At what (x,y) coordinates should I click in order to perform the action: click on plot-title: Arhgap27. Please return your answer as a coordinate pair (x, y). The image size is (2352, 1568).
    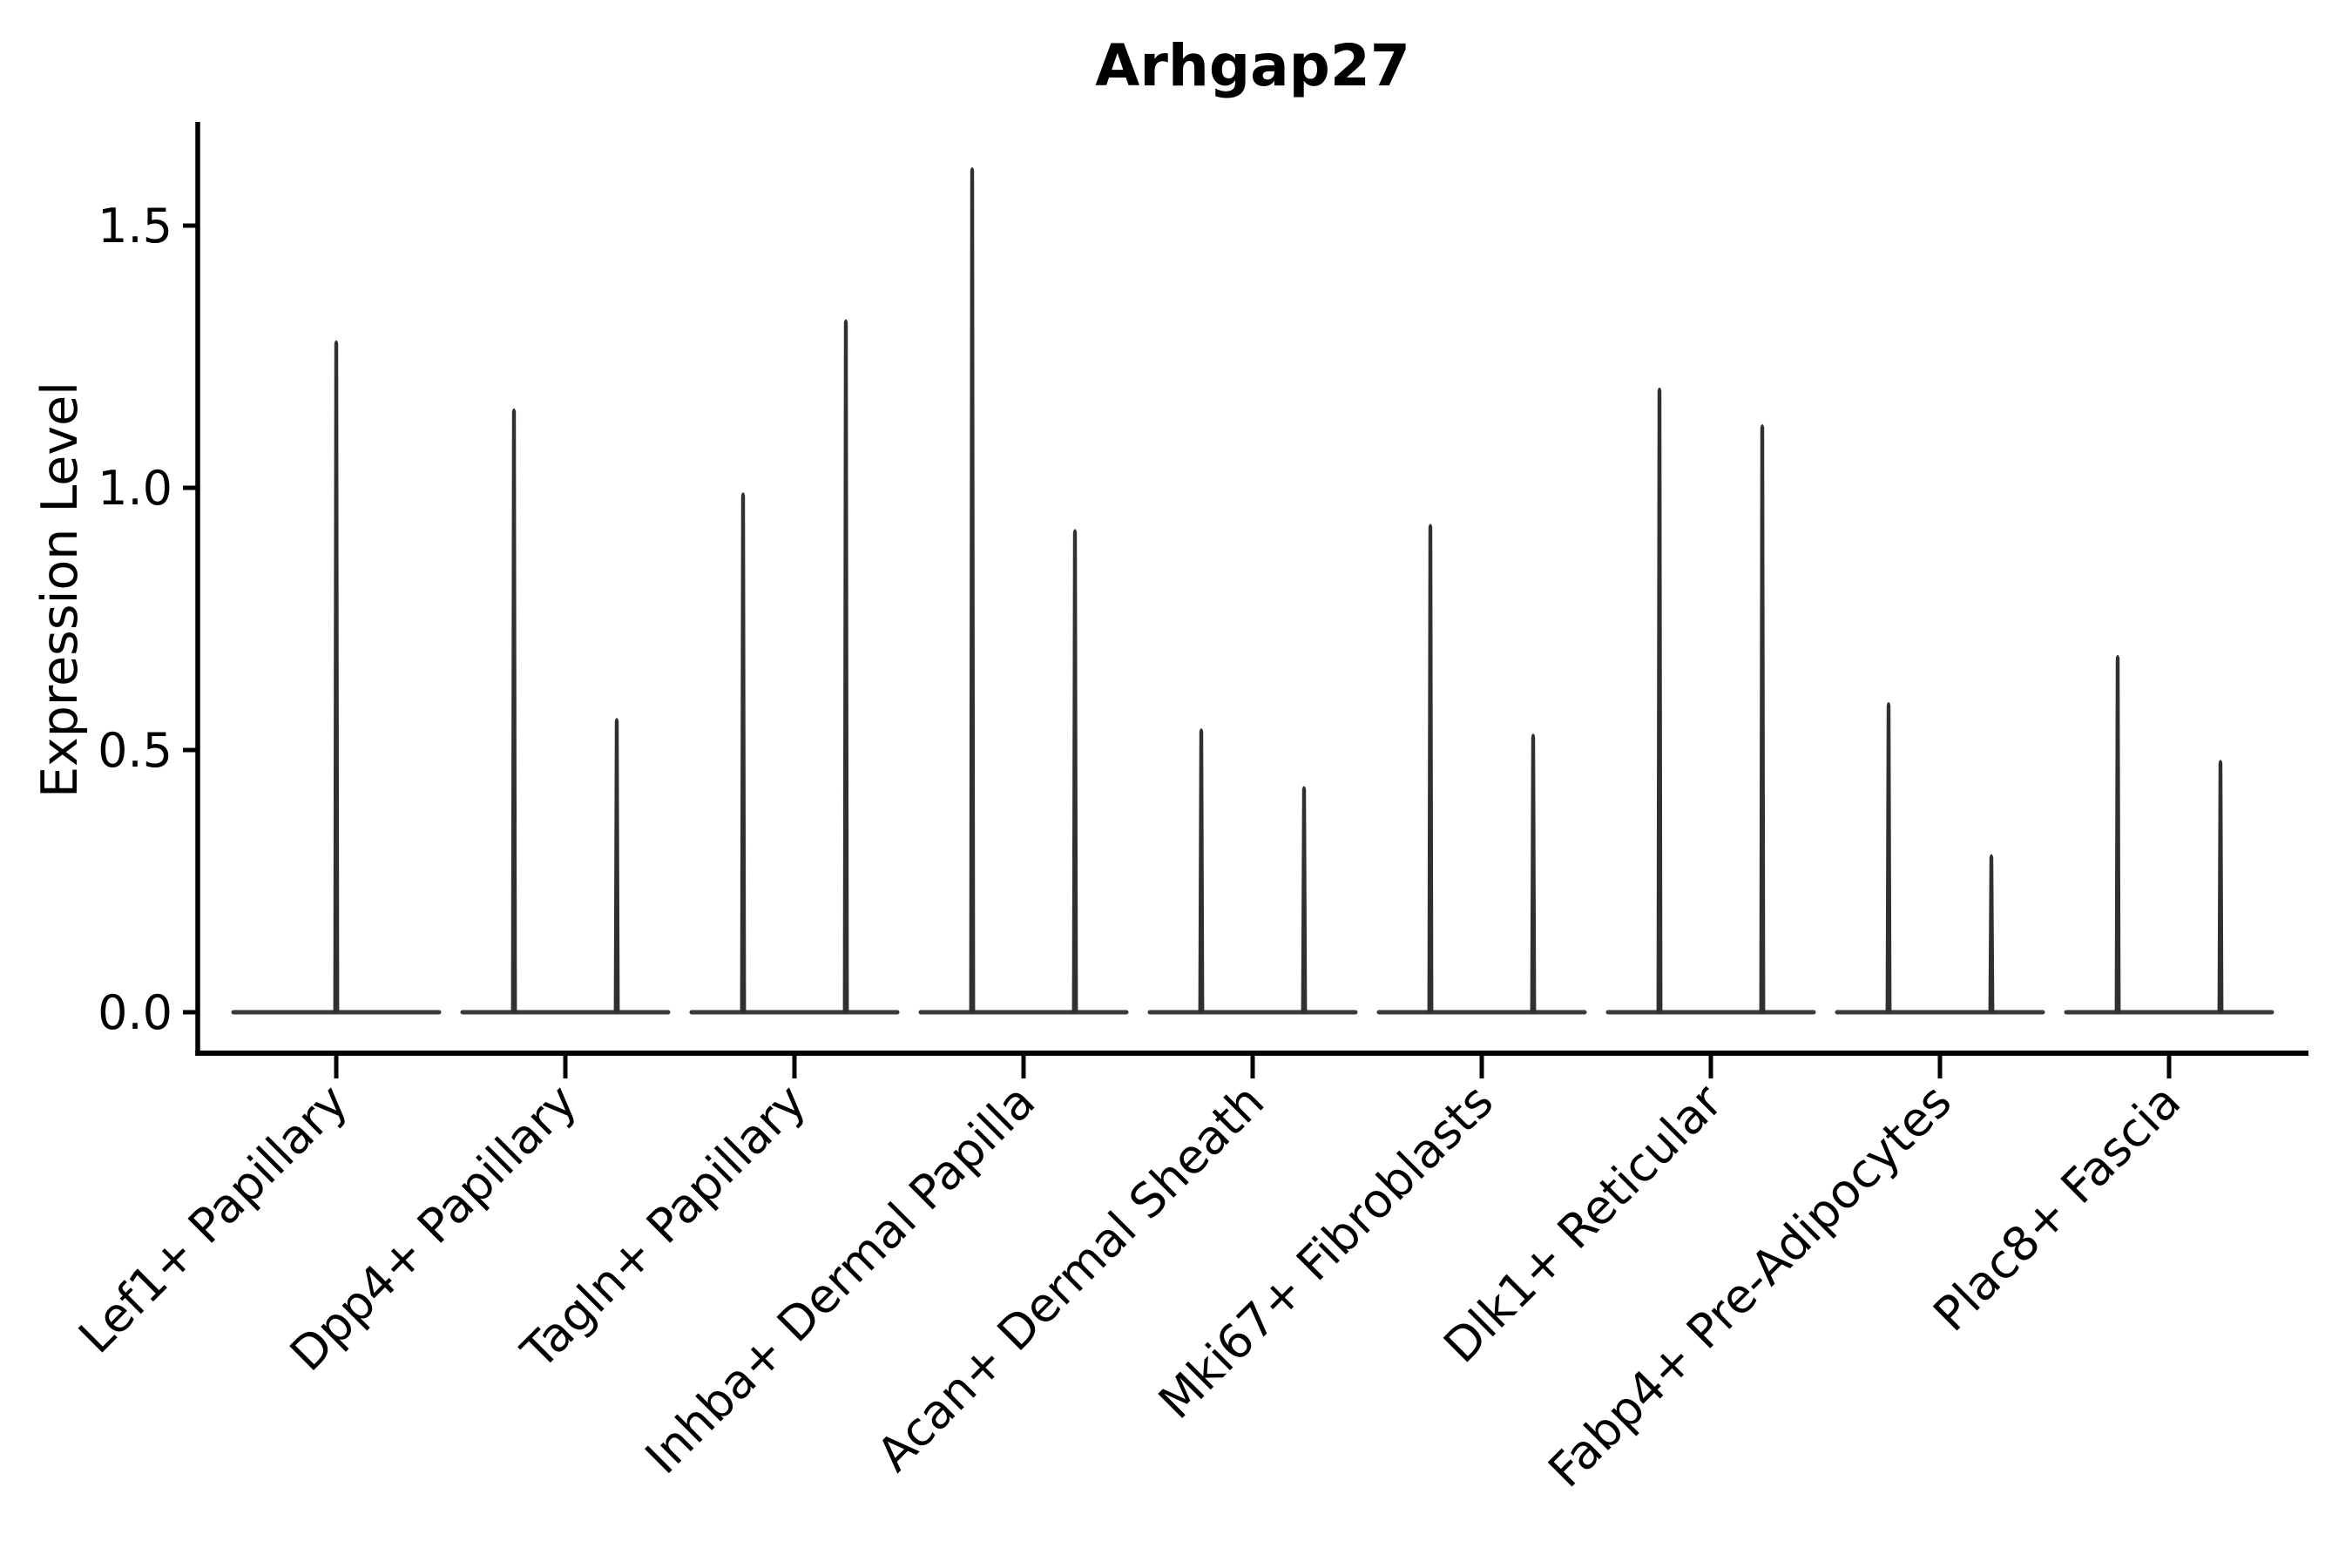
    Looking at the image, I should click on (1252, 66).